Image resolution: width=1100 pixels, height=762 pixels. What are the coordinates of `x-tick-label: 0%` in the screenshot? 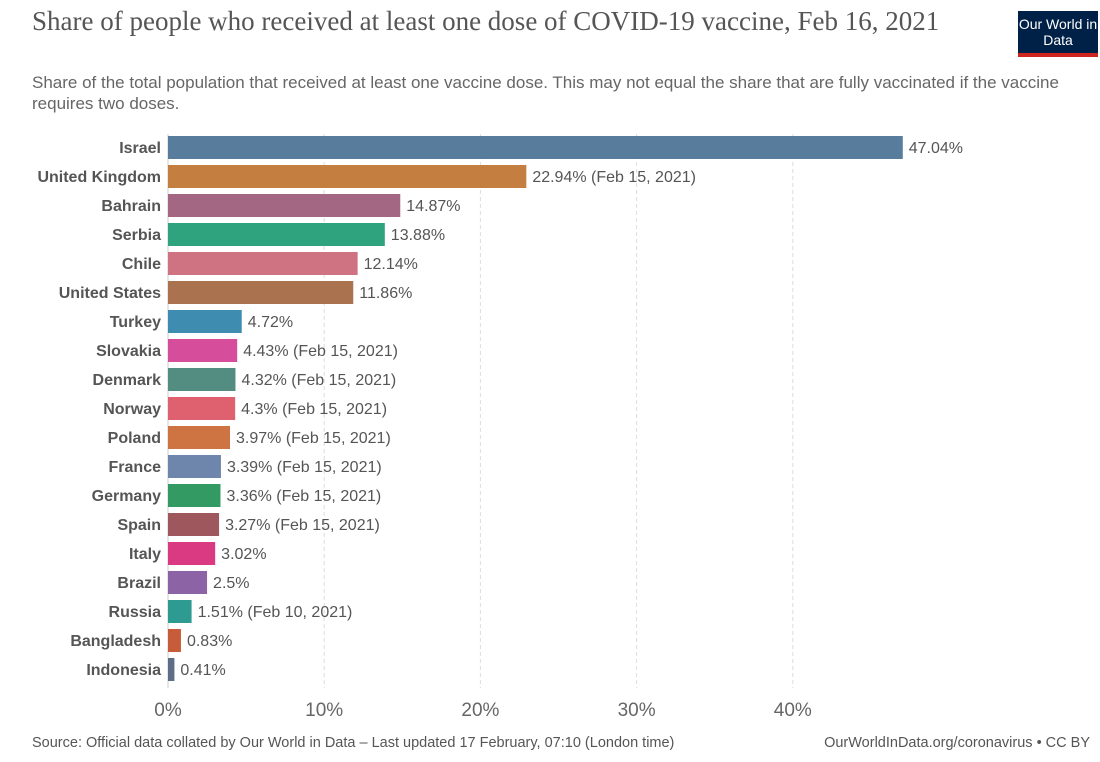 It's located at (168, 710).